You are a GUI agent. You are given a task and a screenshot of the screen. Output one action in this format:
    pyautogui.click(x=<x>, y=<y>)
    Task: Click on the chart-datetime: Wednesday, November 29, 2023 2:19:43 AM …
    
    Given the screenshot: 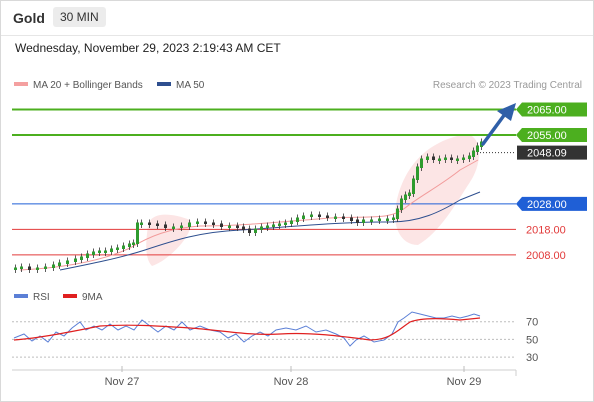 What is the action you would take?
    pyautogui.click(x=148, y=48)
    